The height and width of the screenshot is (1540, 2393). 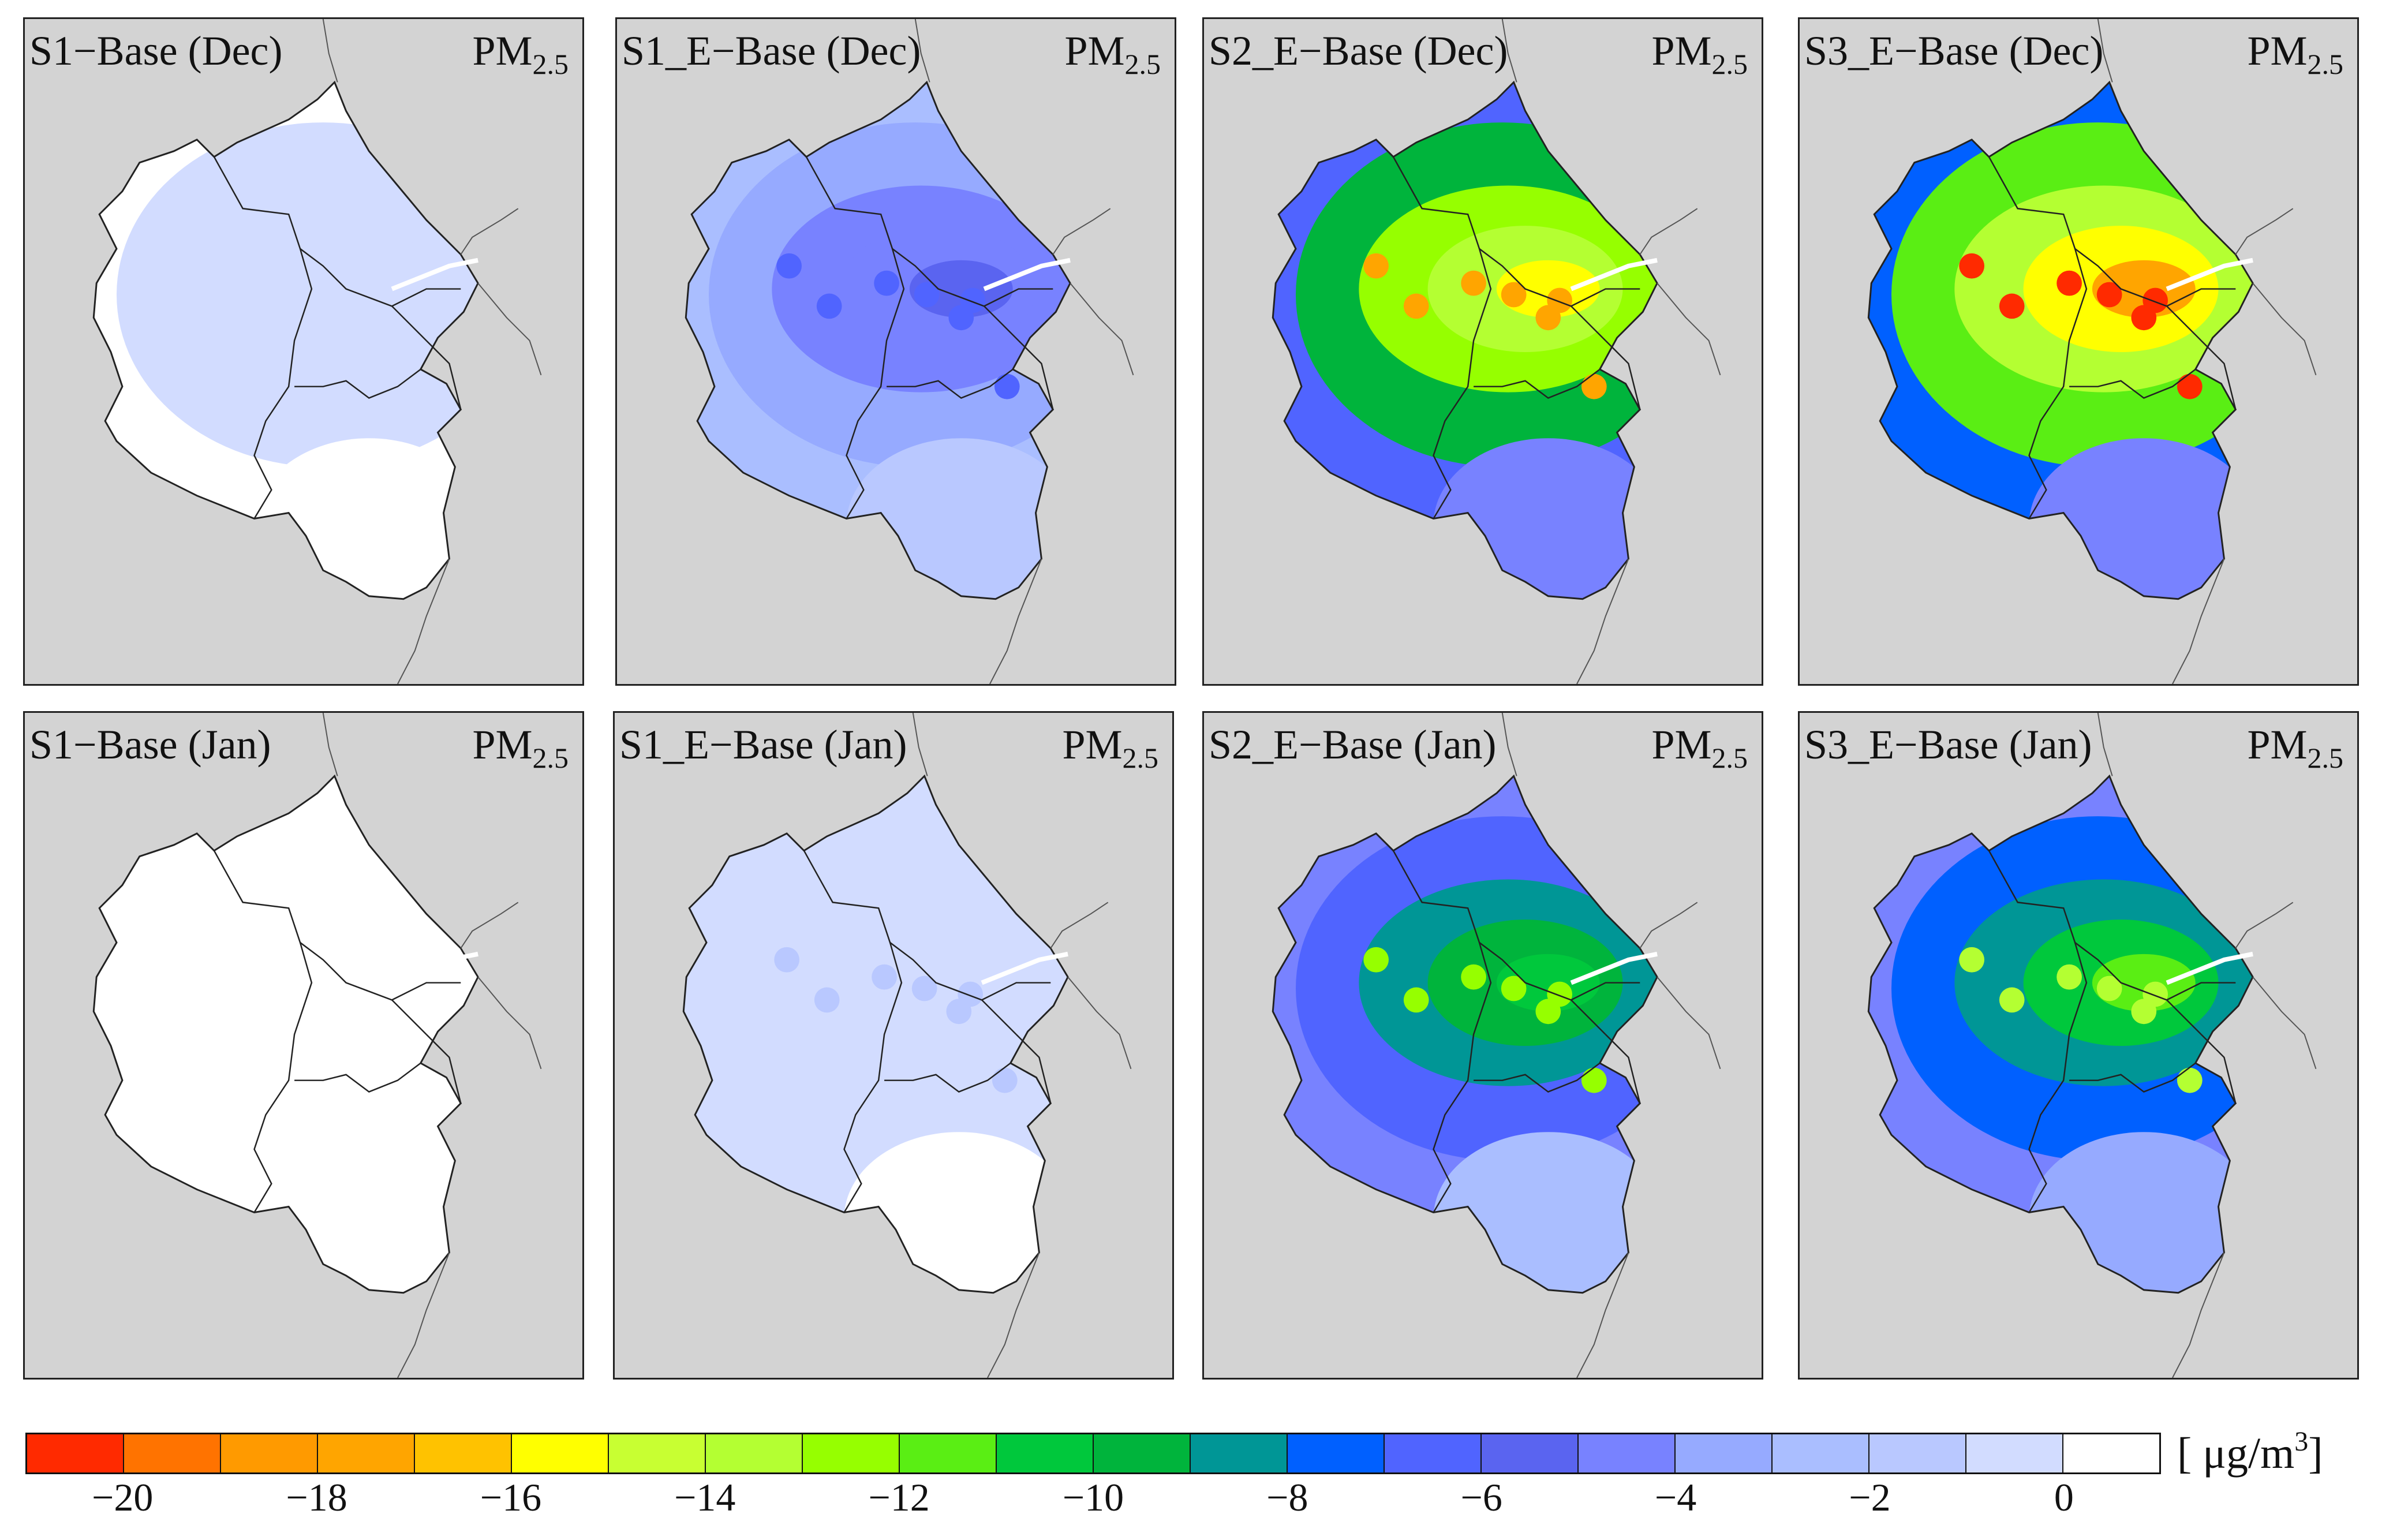 I want to click on panel-title: S2_E−Base (Dec), so click(x=1358, y=51).